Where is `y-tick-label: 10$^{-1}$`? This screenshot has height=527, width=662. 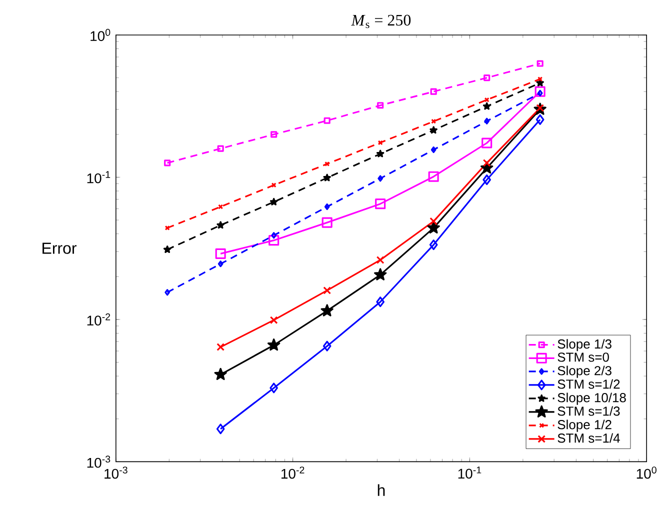
y-tick-label: 10$^{-1}$ is located at coordinates (98, 177).